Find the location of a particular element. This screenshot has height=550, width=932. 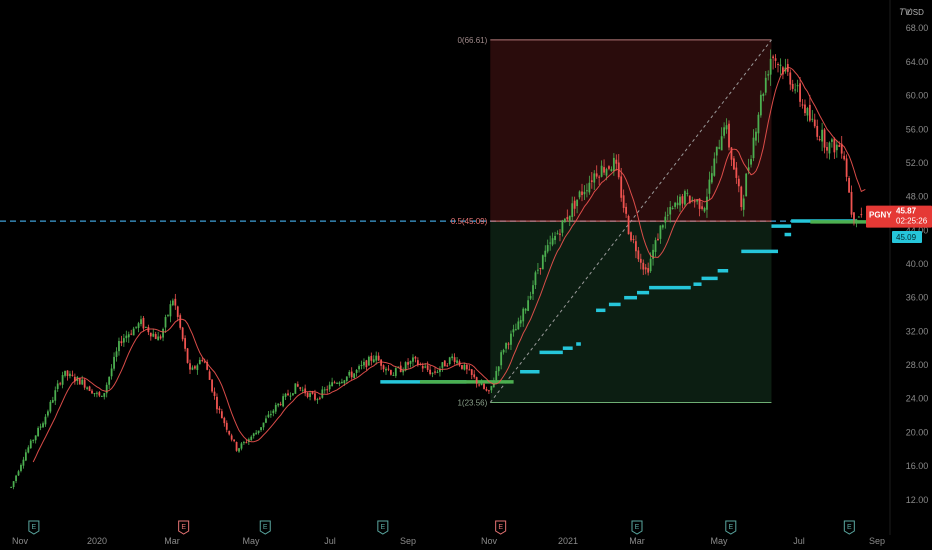

price-tick: 36.00 is located at coordinates (917, 298).